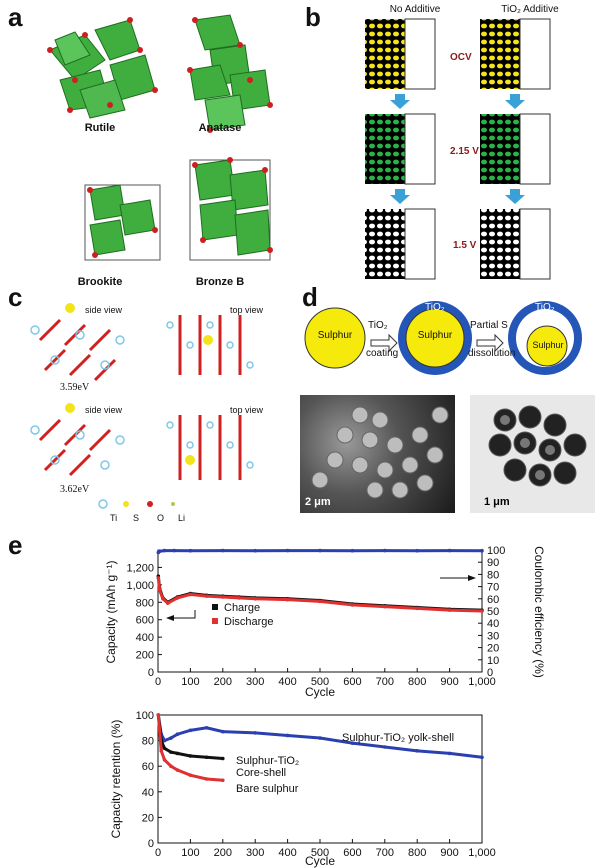 The image size is (600, 868). What do you see at coordinates (320, 692) in the screenshot?
I see `chart1-xlabel: Cycle` at bounding box center [320, 692].